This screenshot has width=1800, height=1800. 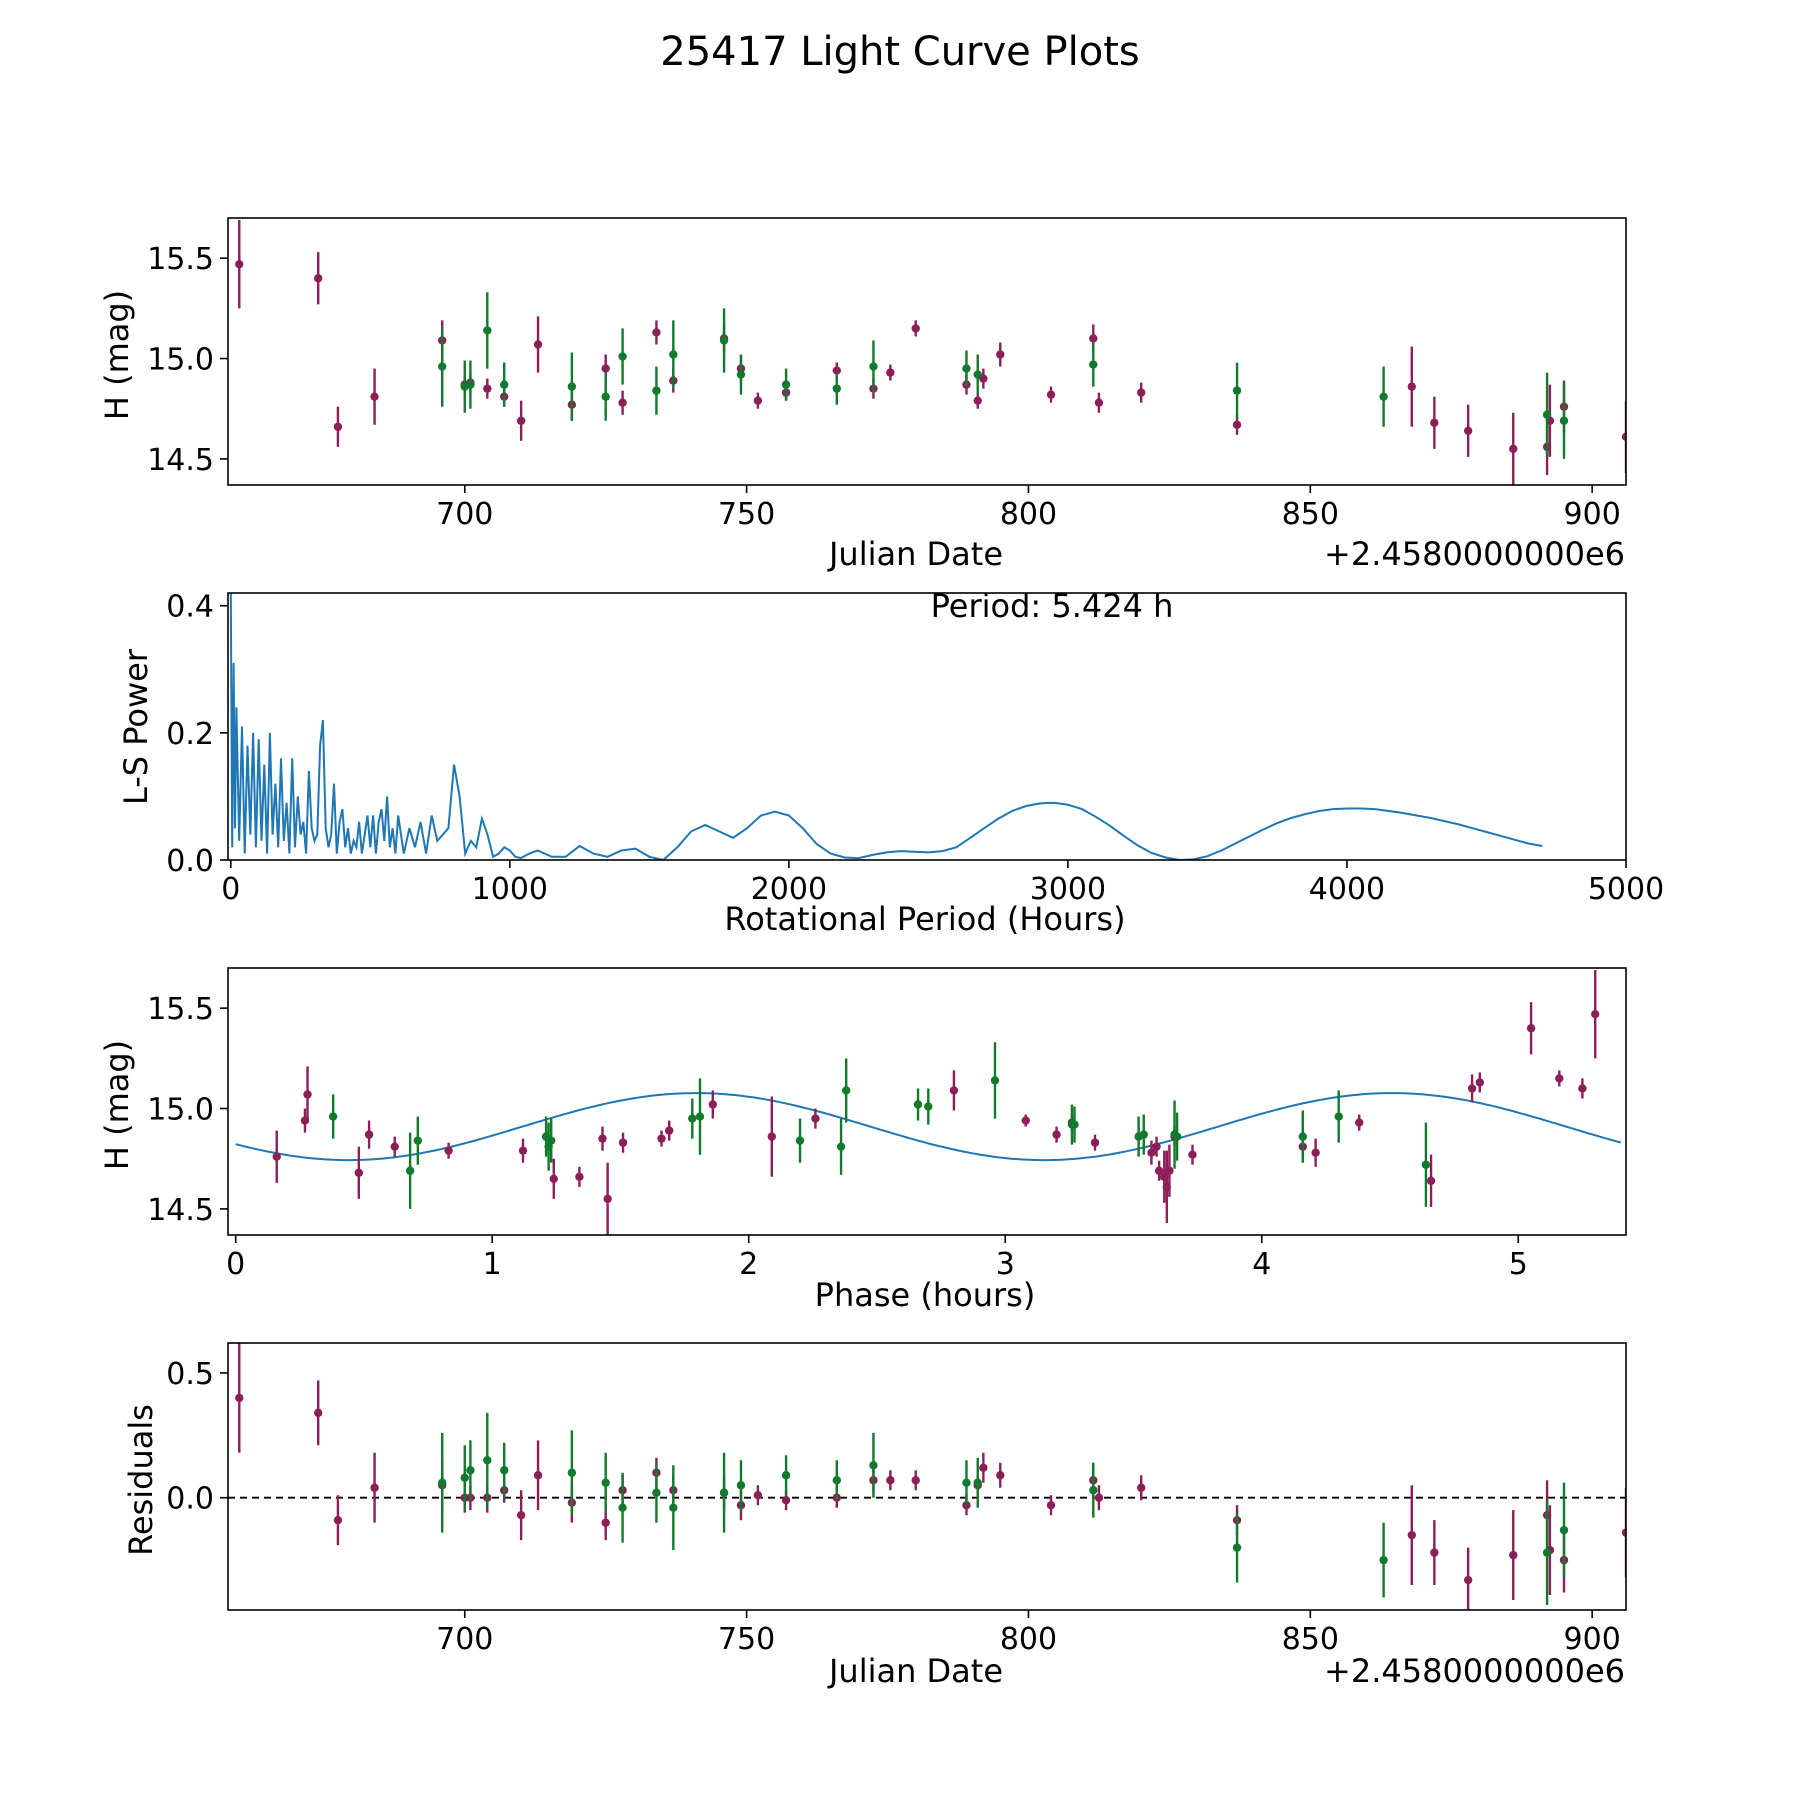 What do you see at coordinates (464, 1639) in the screenshot?
I see `residuals-xtick-label: 700` at bounding box center [464, 1639].